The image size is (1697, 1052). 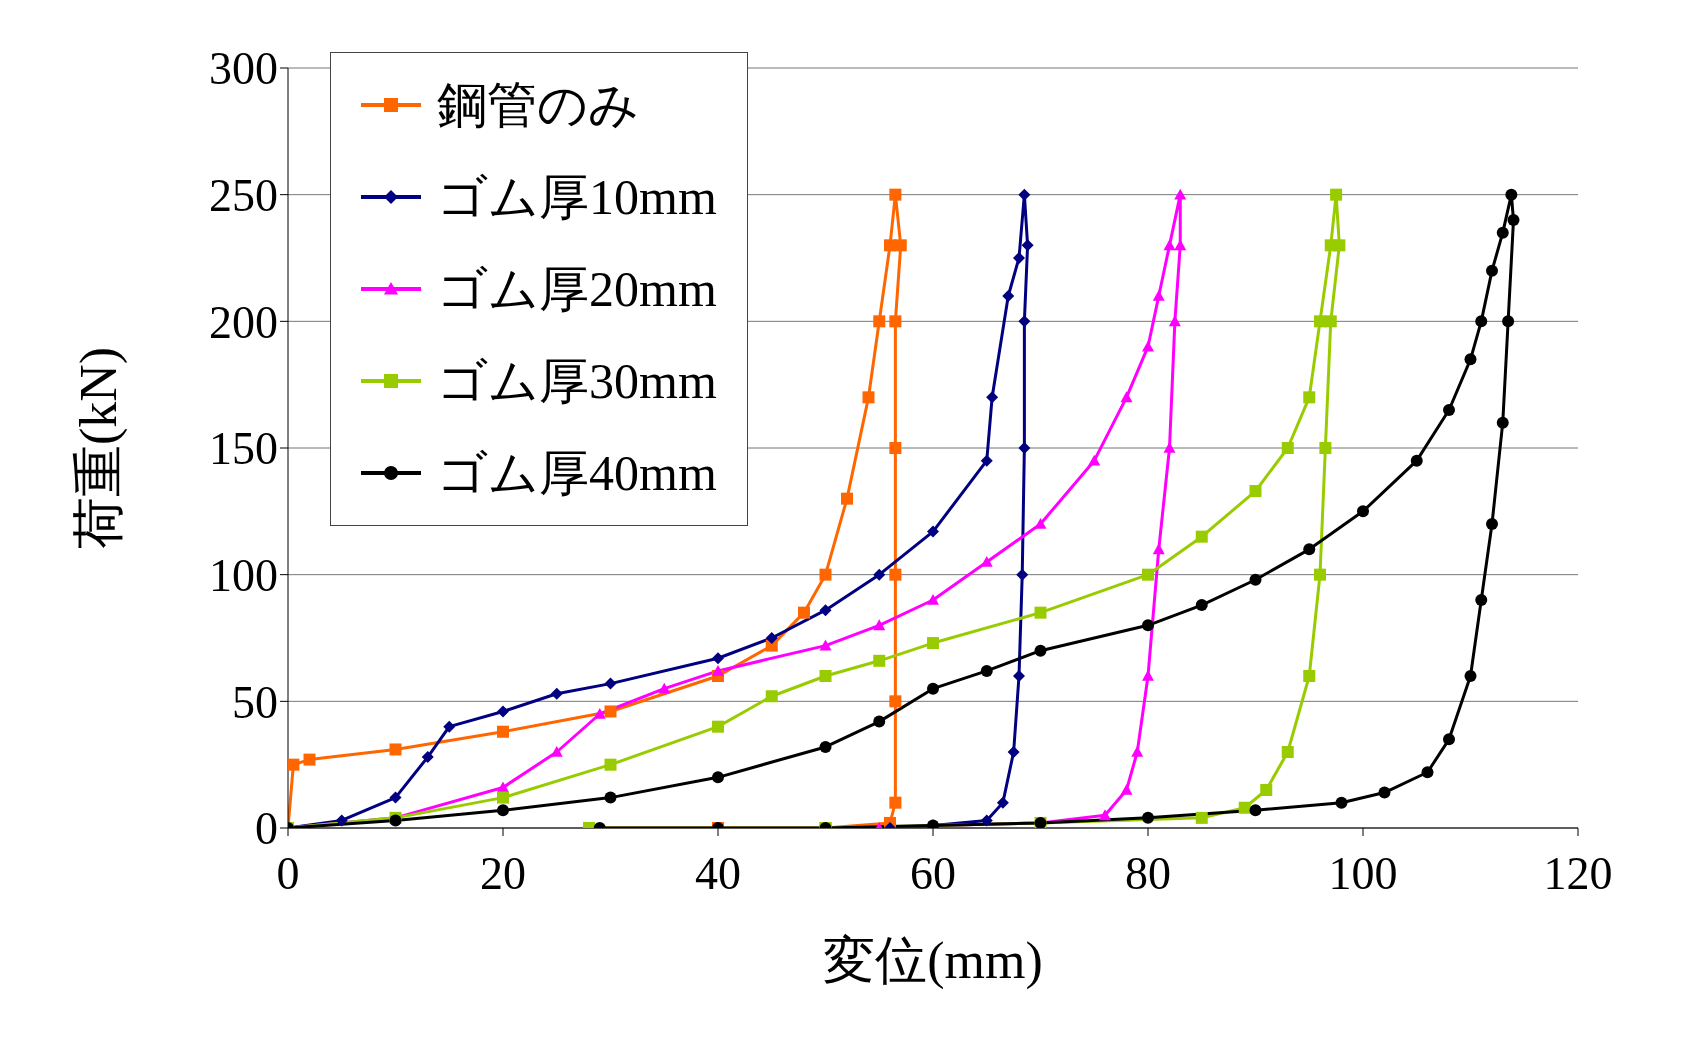 I want to click on x-tick-label: 40, so click(x=718, y=873).